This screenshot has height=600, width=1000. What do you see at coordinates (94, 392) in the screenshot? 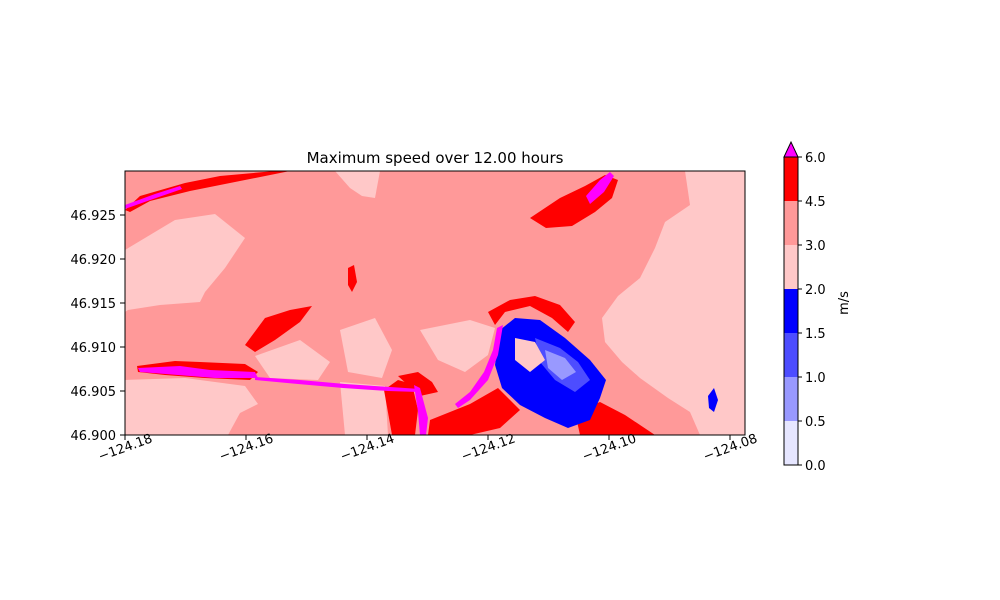
I see `y-tick-label: 46.905` at bounding box center [94, 392].